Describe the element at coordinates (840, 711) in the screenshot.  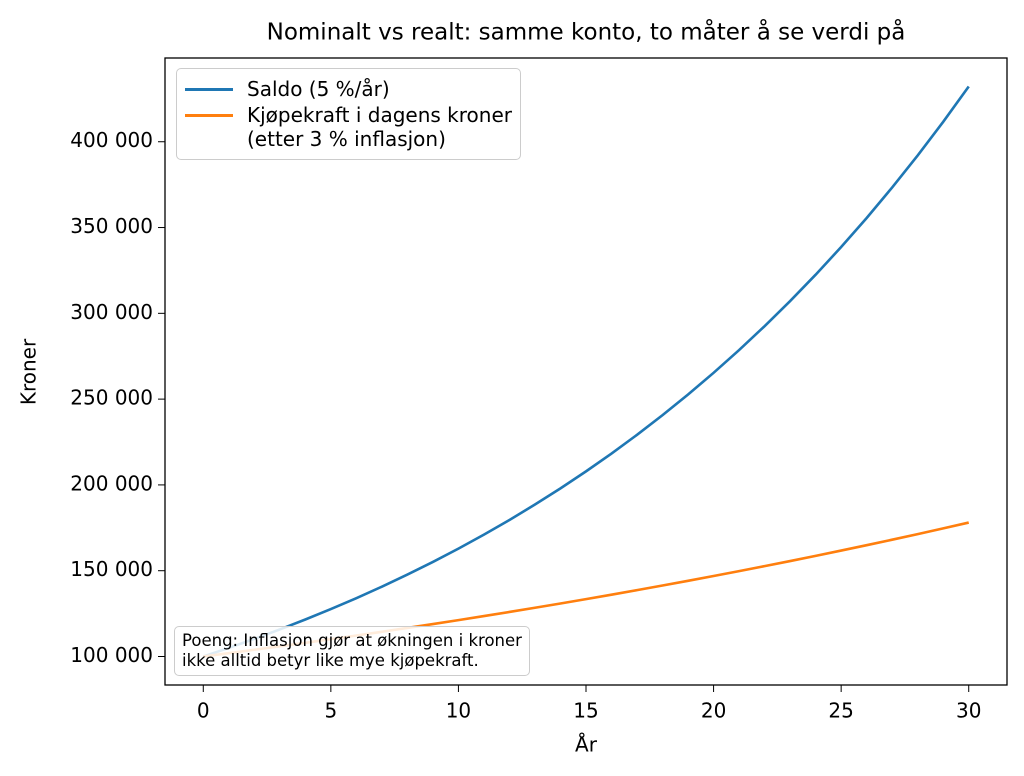
I see `x-tick-label: 25` at that location.